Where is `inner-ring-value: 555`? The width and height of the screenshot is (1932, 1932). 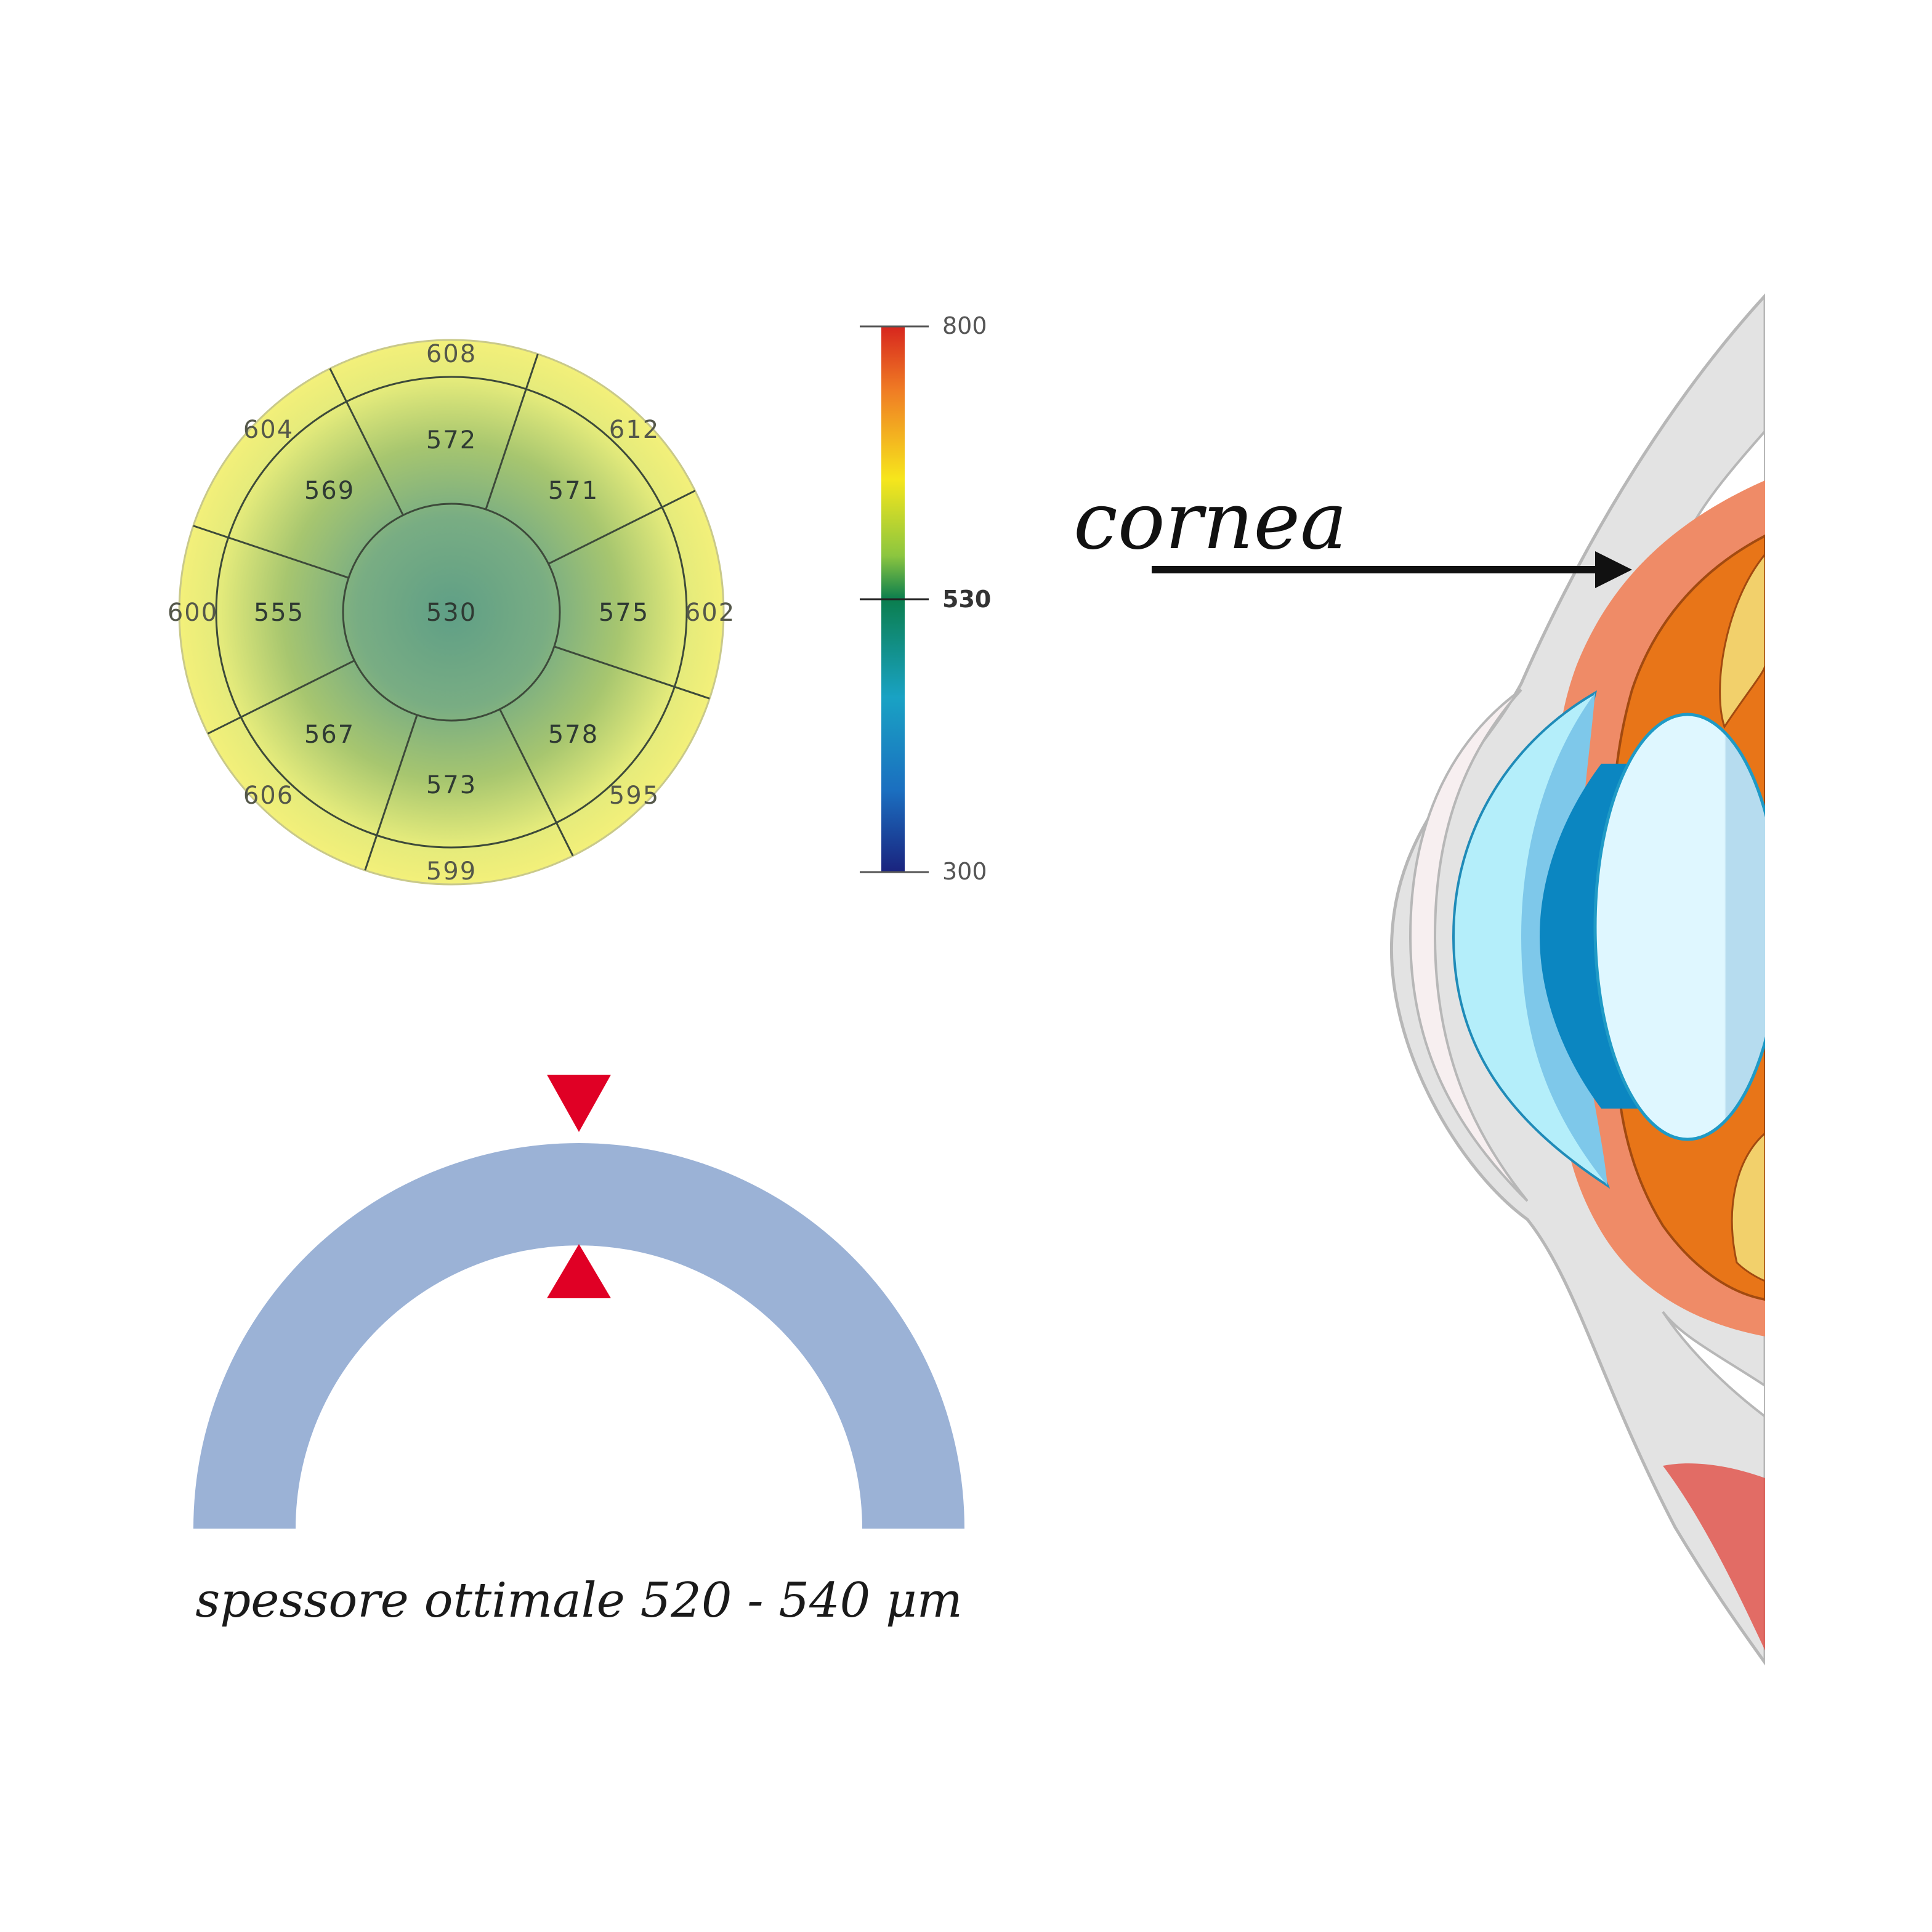
inner-ring-value: 555 is located at coordinates (279, 613).